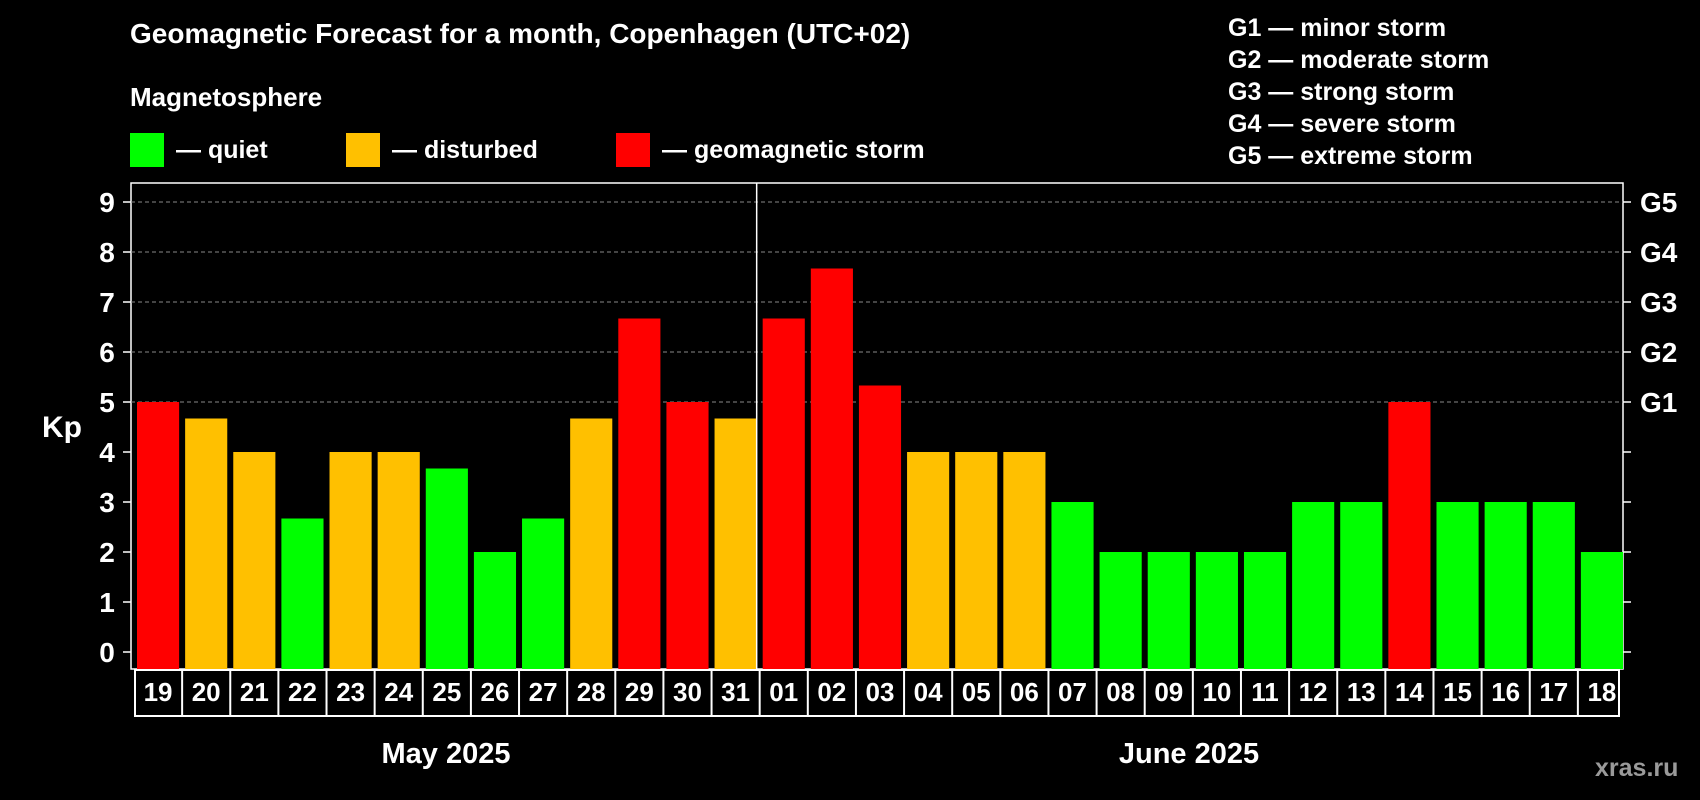 The image size is (1700, 800). What do you see at coordinates (1505, 692) in the screenshot?
I see `date-label-16: 16` at bounding box center [1505, 692].